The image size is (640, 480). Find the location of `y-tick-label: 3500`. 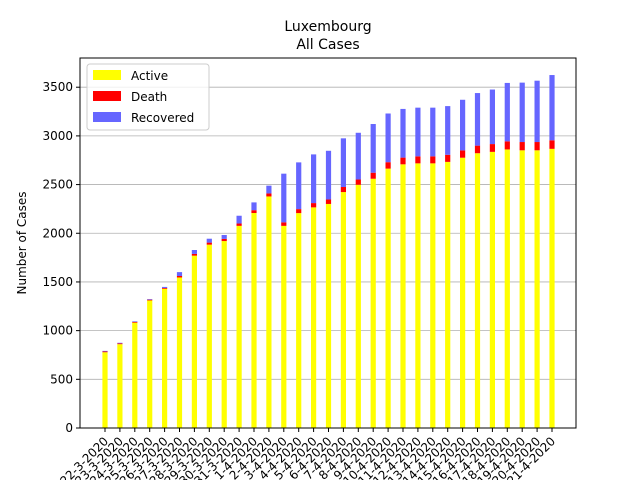

y-tick-label: 3500 is located at coordinates (57, 87).